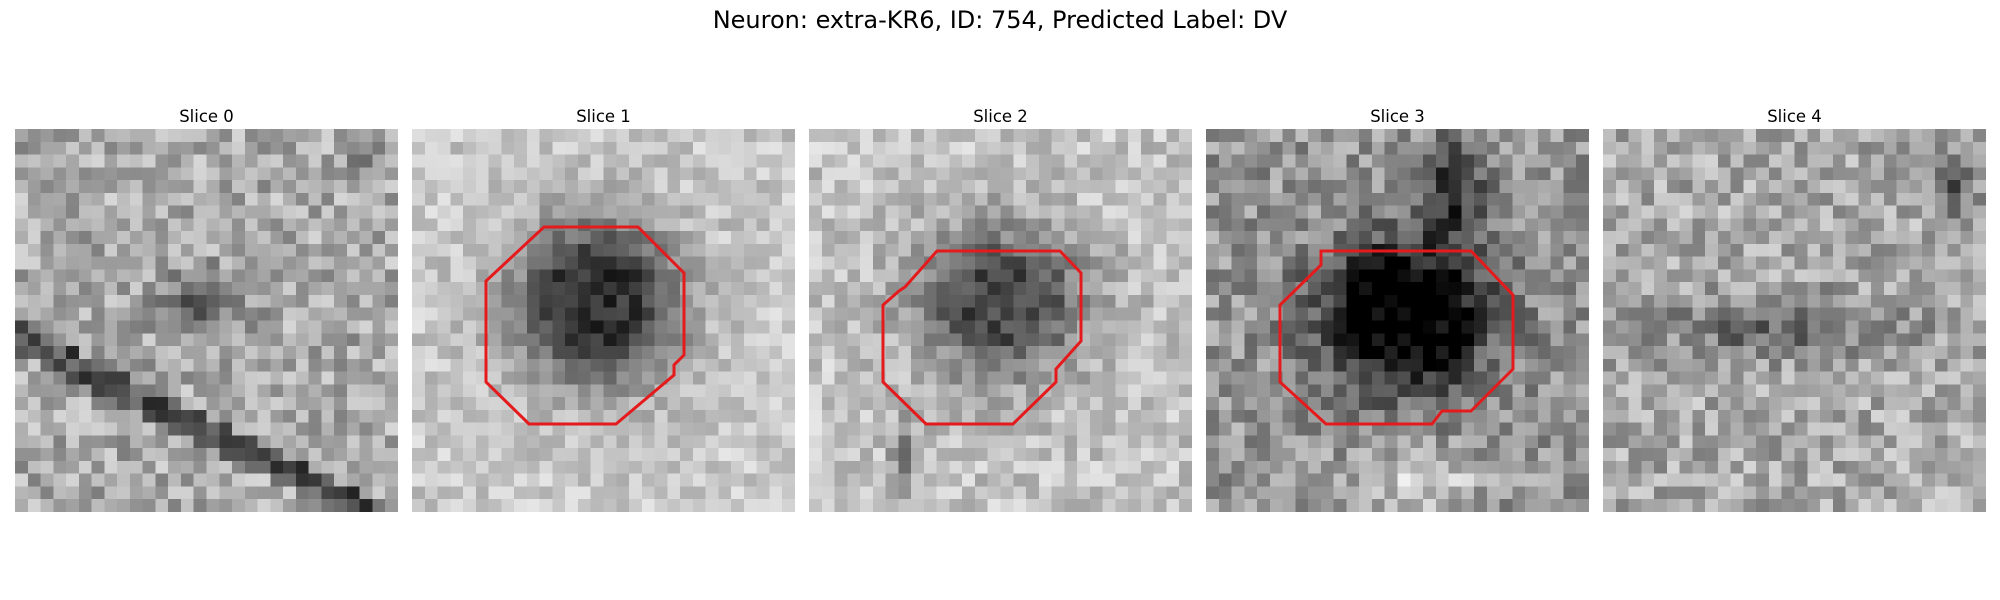 The image size is (2000, 600). I want to click on slice-panel-2: Slice 2, so click(1000, 308).